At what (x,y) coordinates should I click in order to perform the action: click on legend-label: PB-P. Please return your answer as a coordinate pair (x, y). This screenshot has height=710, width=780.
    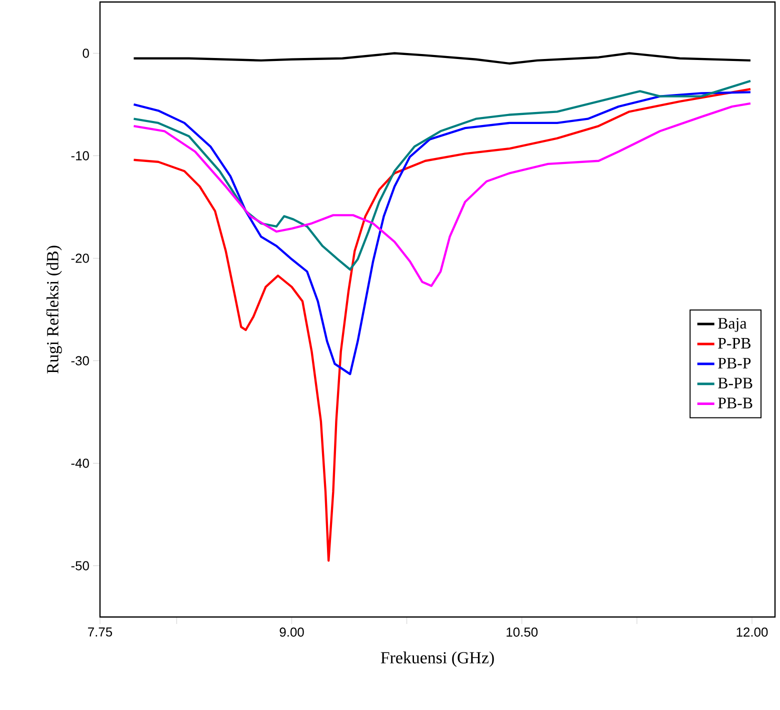
    Looking at the image, I should click on (734, 363).